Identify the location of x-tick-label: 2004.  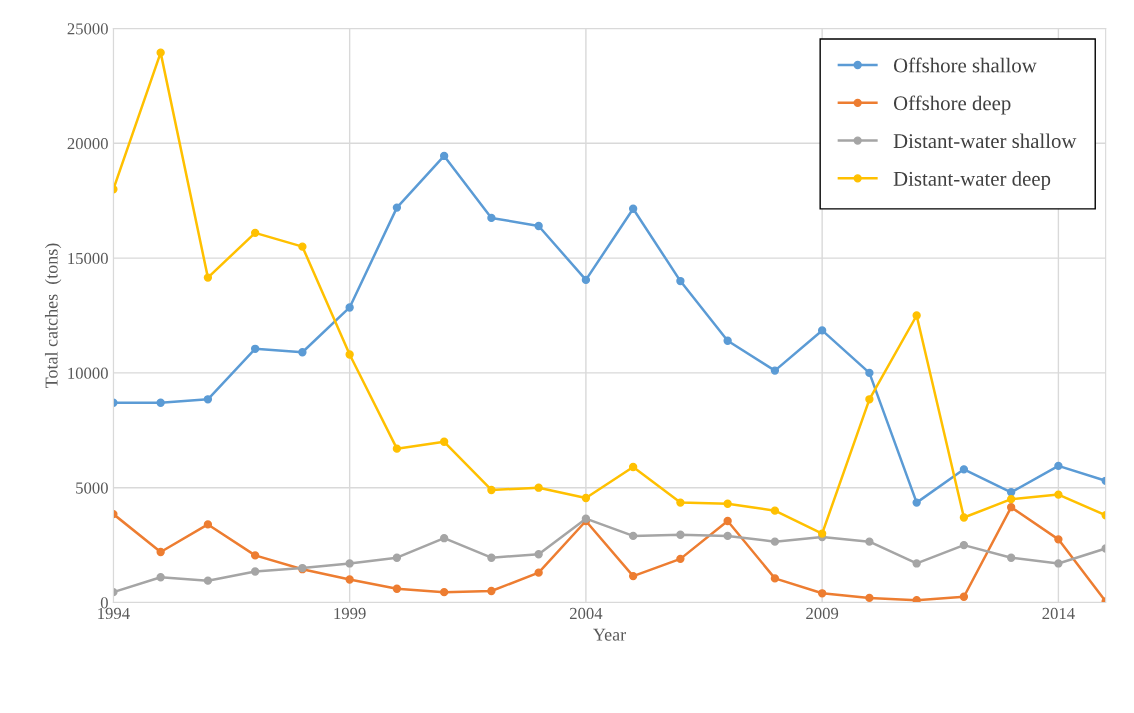
(586, 613).